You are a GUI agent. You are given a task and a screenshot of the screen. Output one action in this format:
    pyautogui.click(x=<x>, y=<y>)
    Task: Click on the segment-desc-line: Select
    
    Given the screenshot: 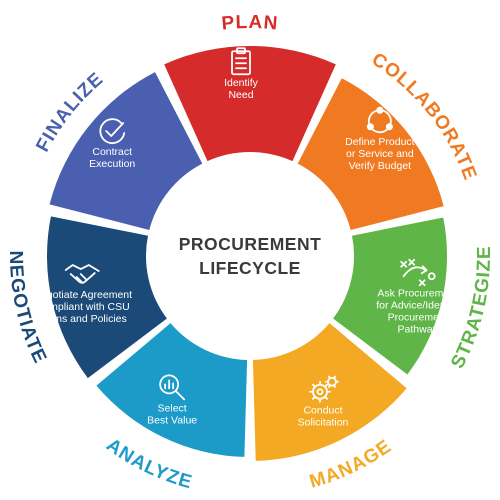 What is the action you would take?
    pyautogui.click(x=172, y=408)
    